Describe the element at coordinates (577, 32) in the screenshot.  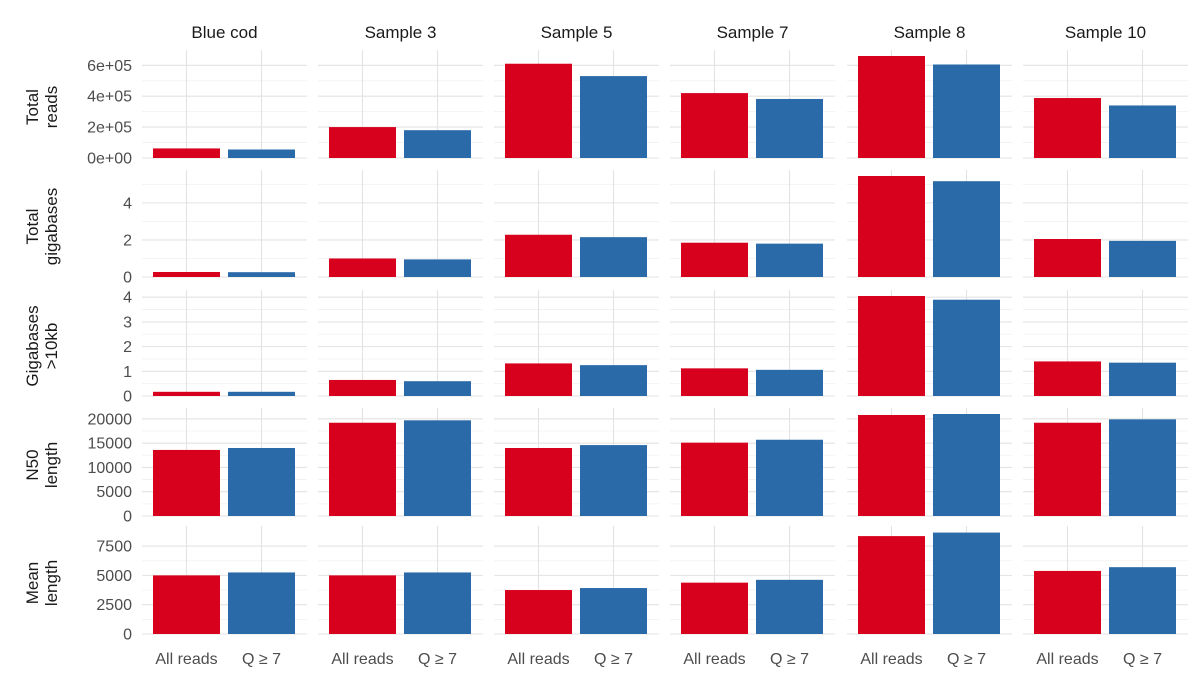
I see `facet-strip-label: Sample 5` at that location.